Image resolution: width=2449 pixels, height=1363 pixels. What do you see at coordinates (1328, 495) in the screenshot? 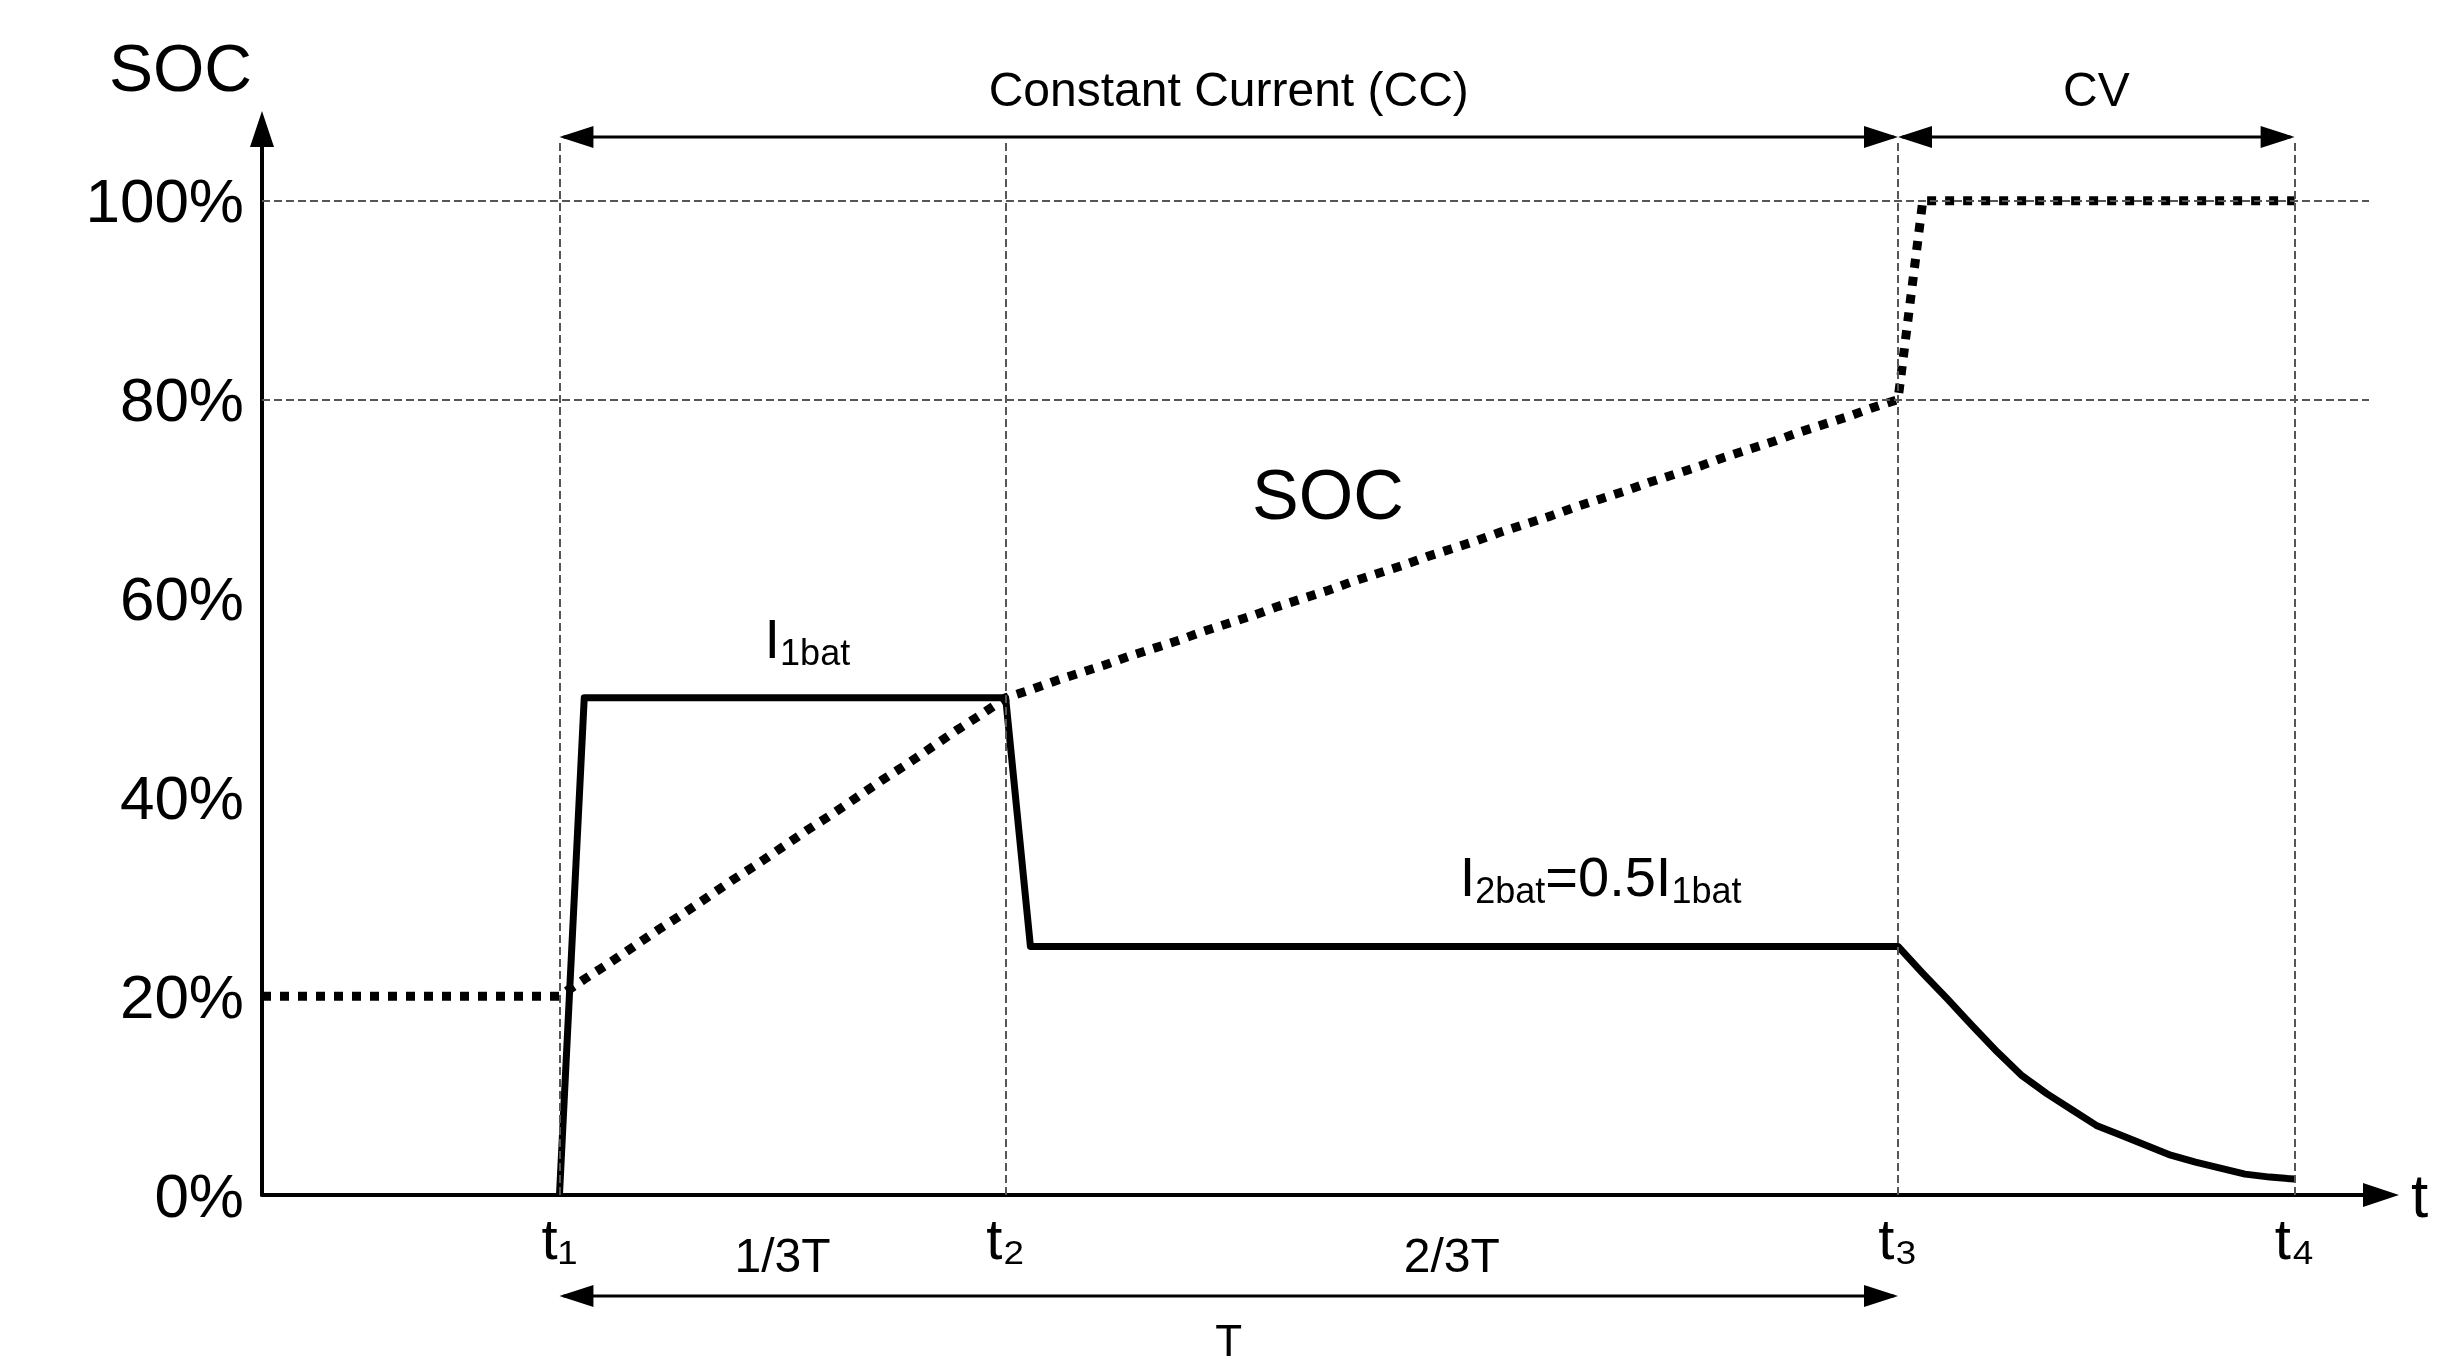
I see `series-label: SOC` at bounding box center [1328, 495].